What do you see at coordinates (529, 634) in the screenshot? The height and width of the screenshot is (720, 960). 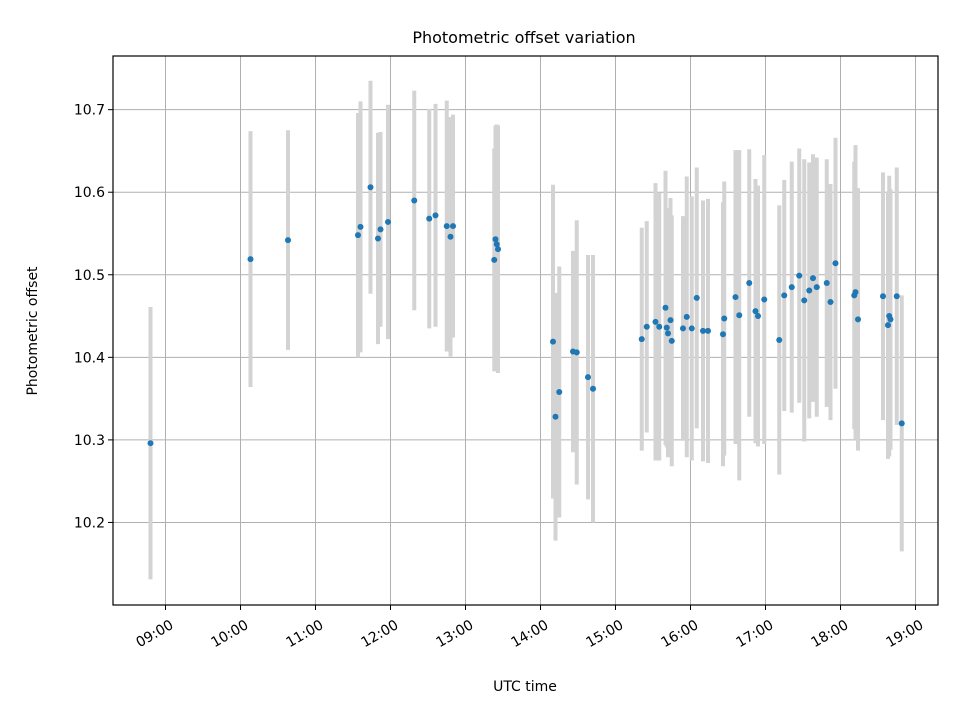 I see `x-tick-label: 14:00` at bounding box center [529, 634].